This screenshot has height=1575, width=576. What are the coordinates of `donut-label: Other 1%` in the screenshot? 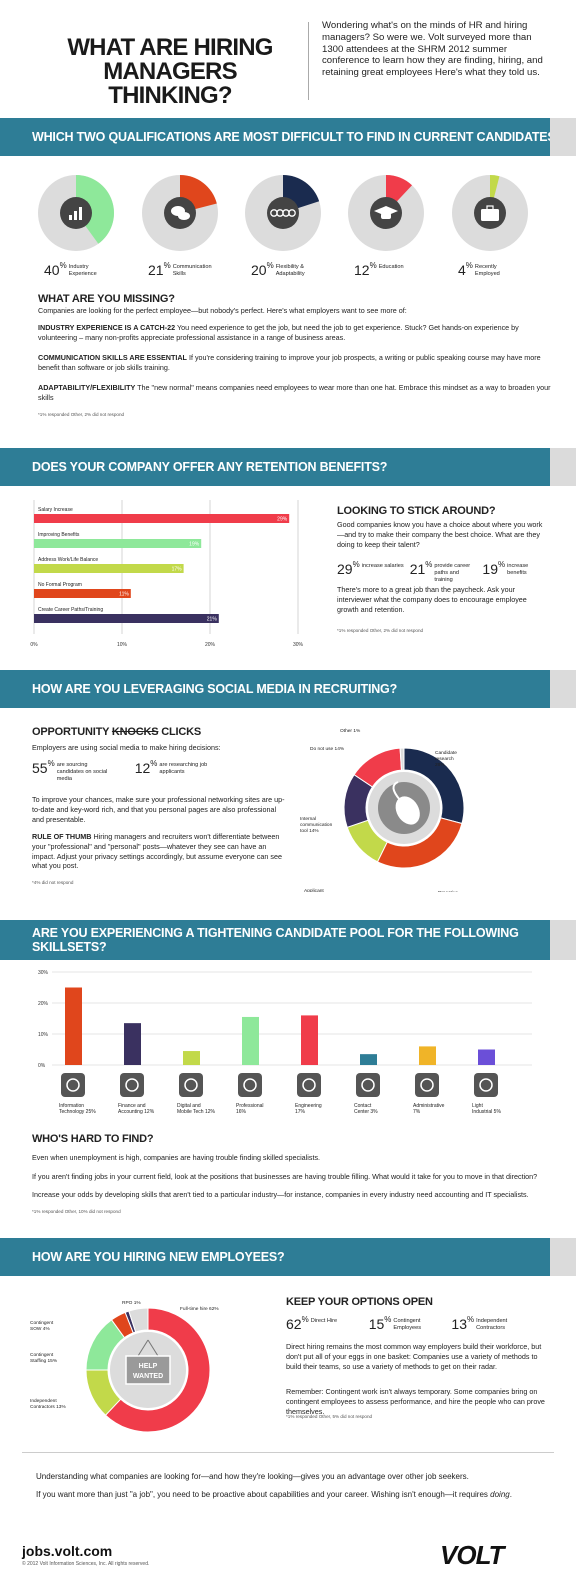 It's located at (350, 731).